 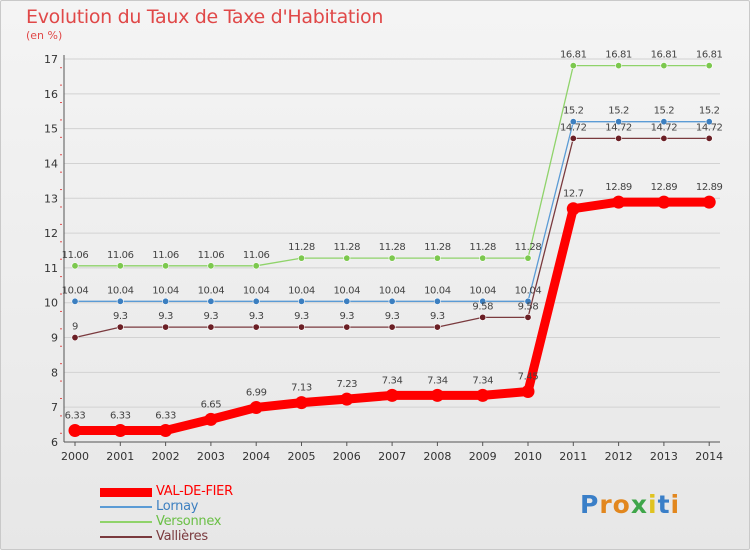 I want to click on proxiti-logo: Proxiti, so click(x=630, y=504).